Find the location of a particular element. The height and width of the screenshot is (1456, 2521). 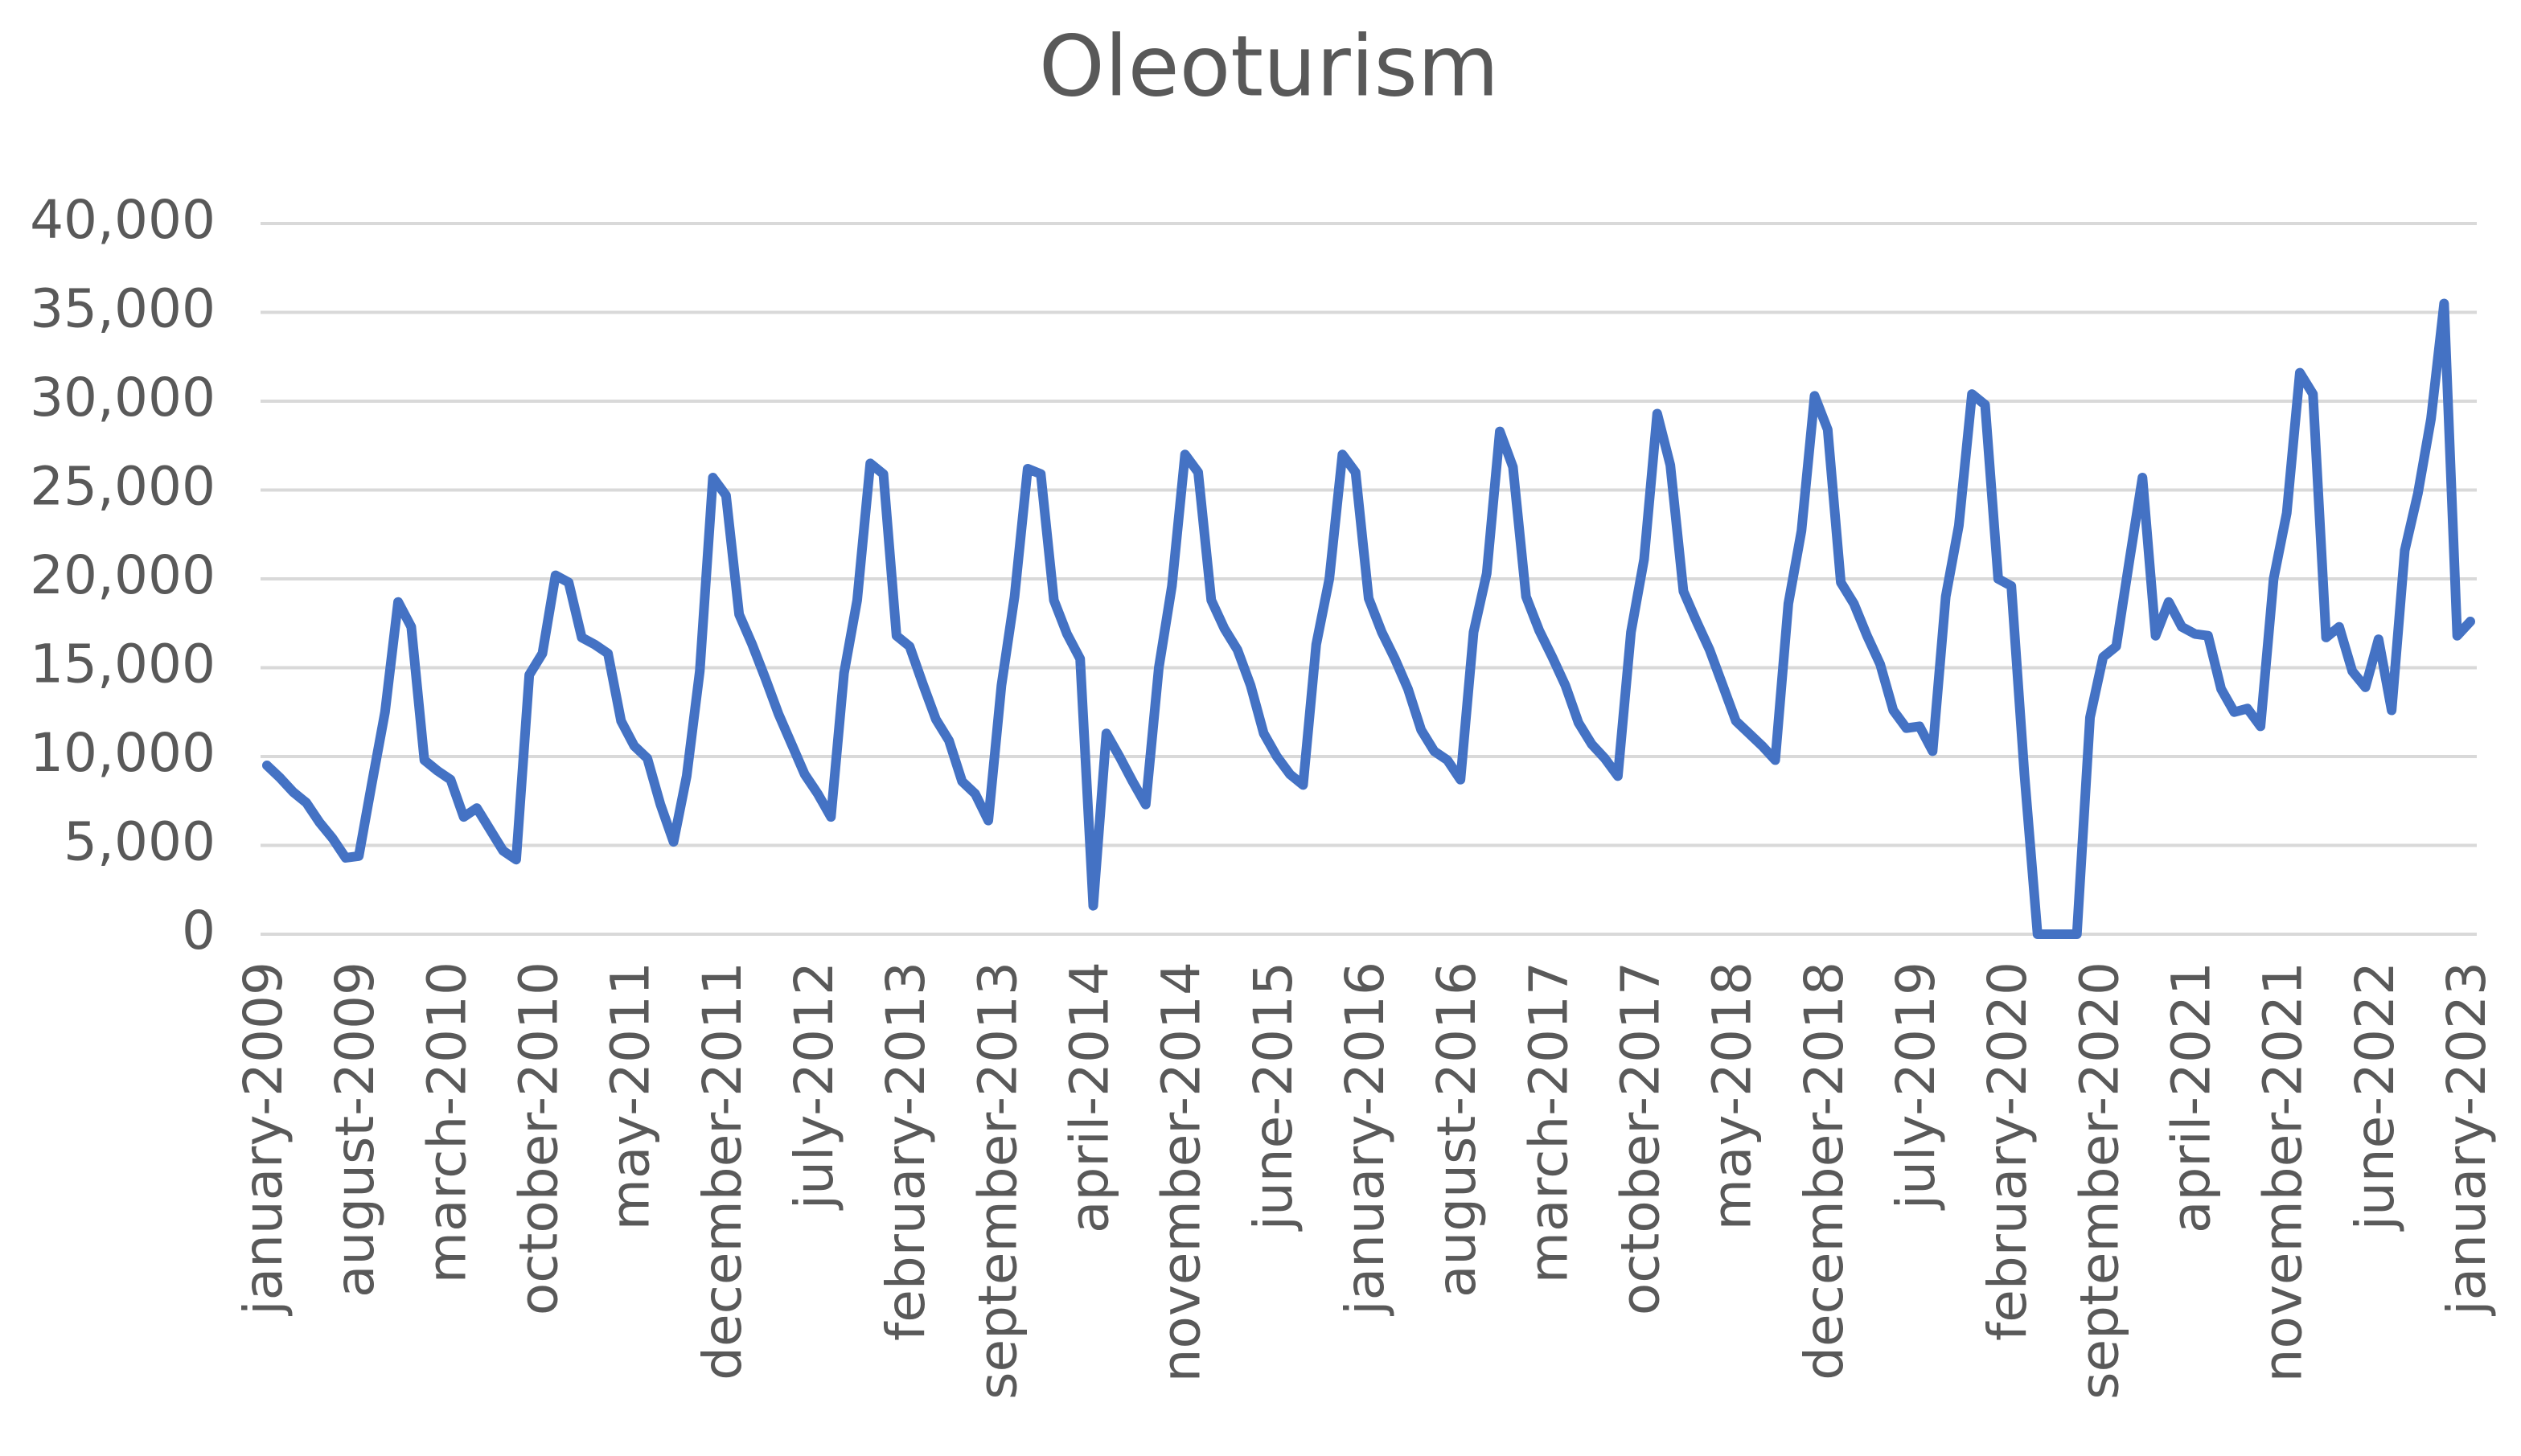

x-tick-label: june-2015 is located at coordinates (1273, 1097).